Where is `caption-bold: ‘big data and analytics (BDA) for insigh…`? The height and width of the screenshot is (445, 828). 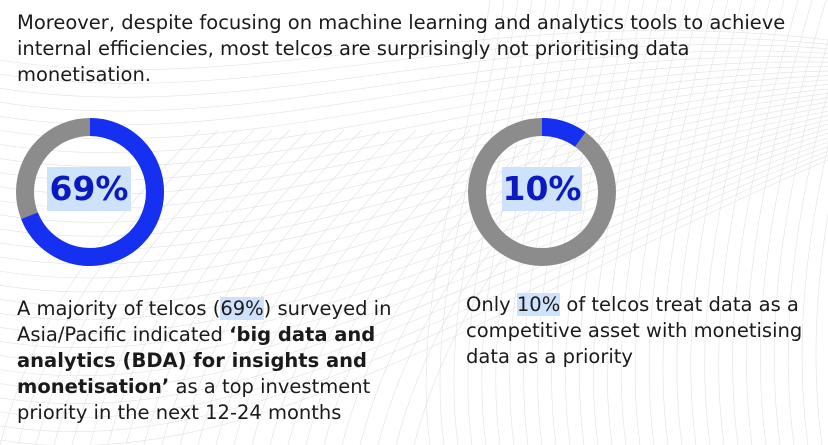
caption-bold: ‘big data and analytics (BDA) for insigh… is located at coordinates (196, 360).